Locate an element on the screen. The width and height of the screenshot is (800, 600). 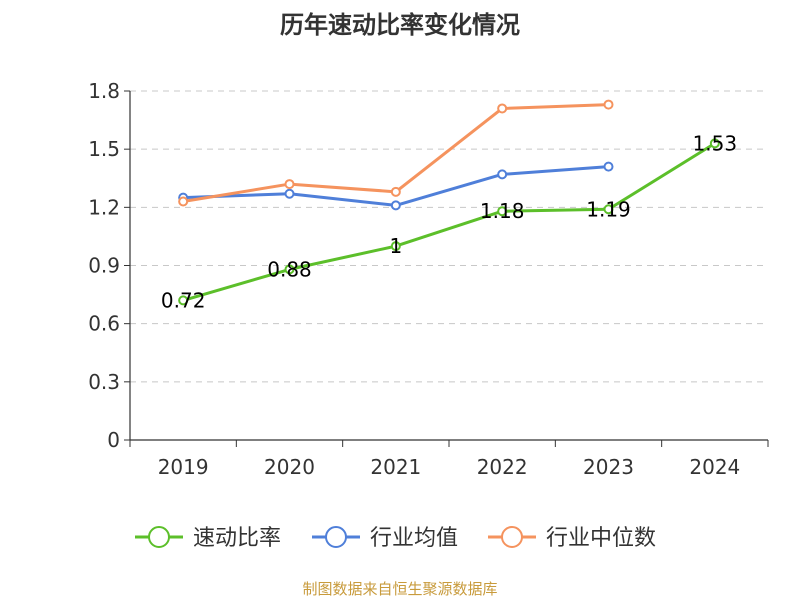
x-tick-label: 2024 is located at coordinates (714, 467).